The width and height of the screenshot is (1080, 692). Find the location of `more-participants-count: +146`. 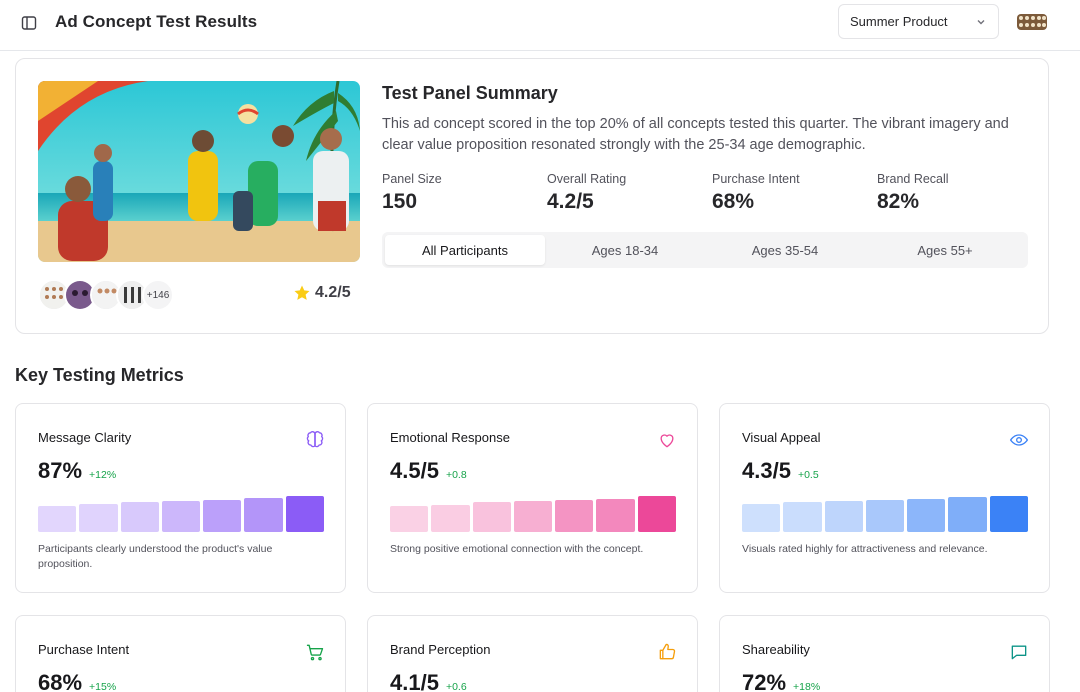

more-participants-count: +146 is located at coordinates (158, 295).